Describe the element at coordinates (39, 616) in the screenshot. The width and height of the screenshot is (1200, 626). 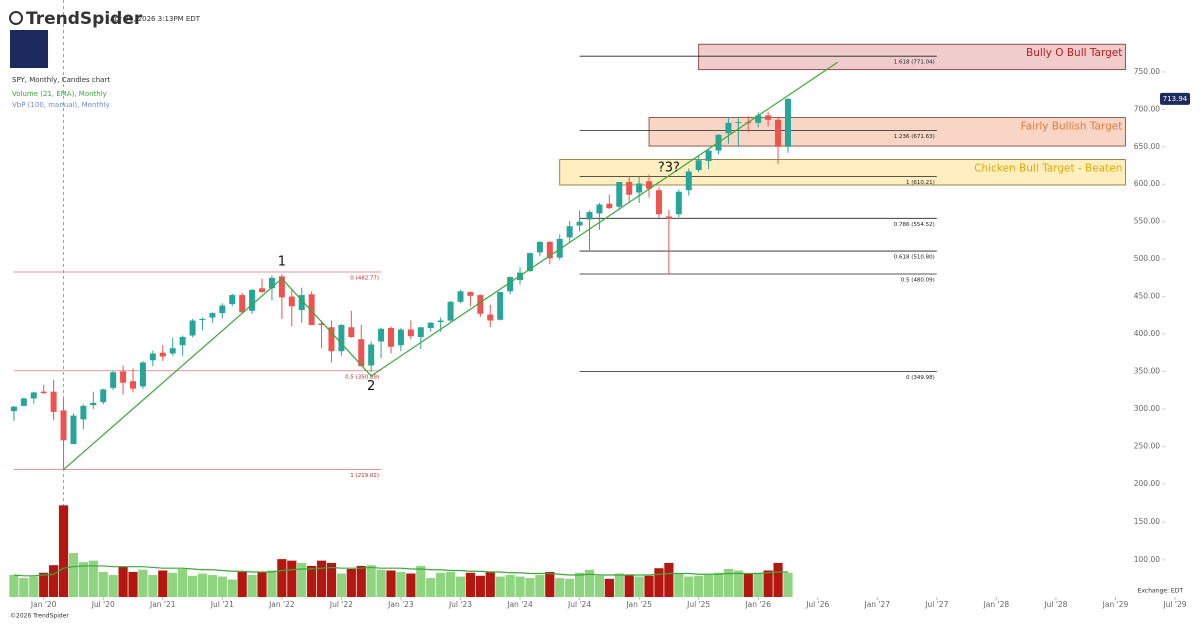
I see `copyright: ©2026 TrendSpider` at that location.